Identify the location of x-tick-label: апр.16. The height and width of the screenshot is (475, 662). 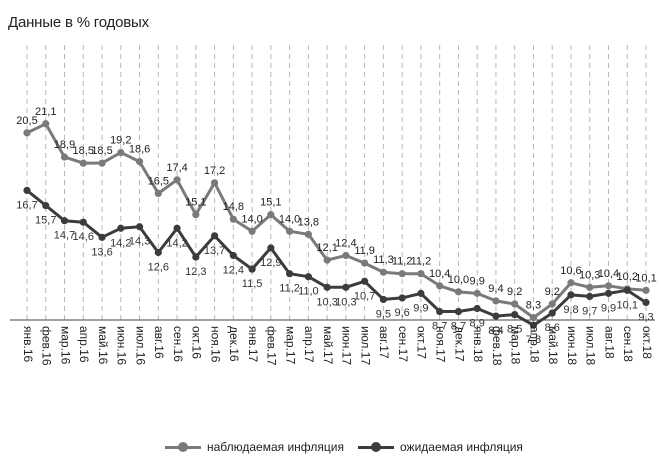
(84, 344).